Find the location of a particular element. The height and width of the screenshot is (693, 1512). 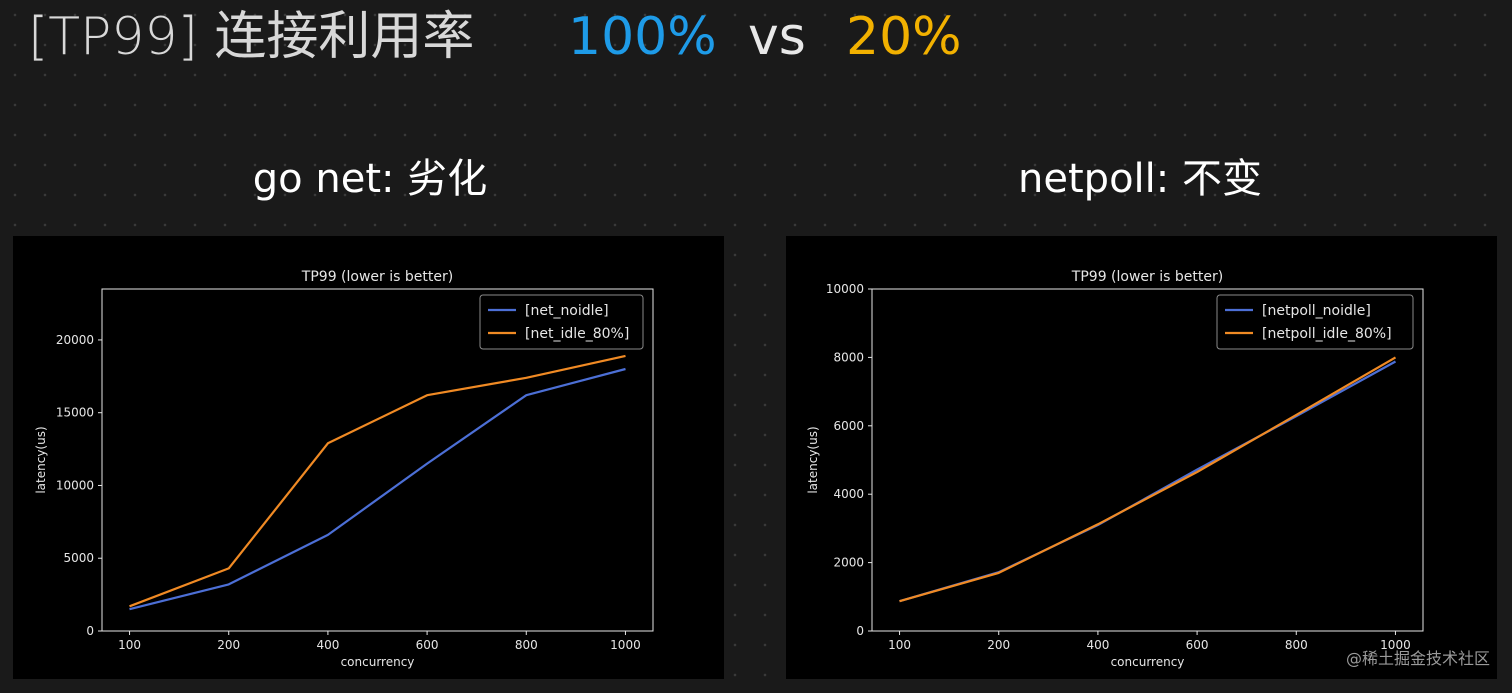

y-tick-label: 20000 is located at coordinates (75, 340).